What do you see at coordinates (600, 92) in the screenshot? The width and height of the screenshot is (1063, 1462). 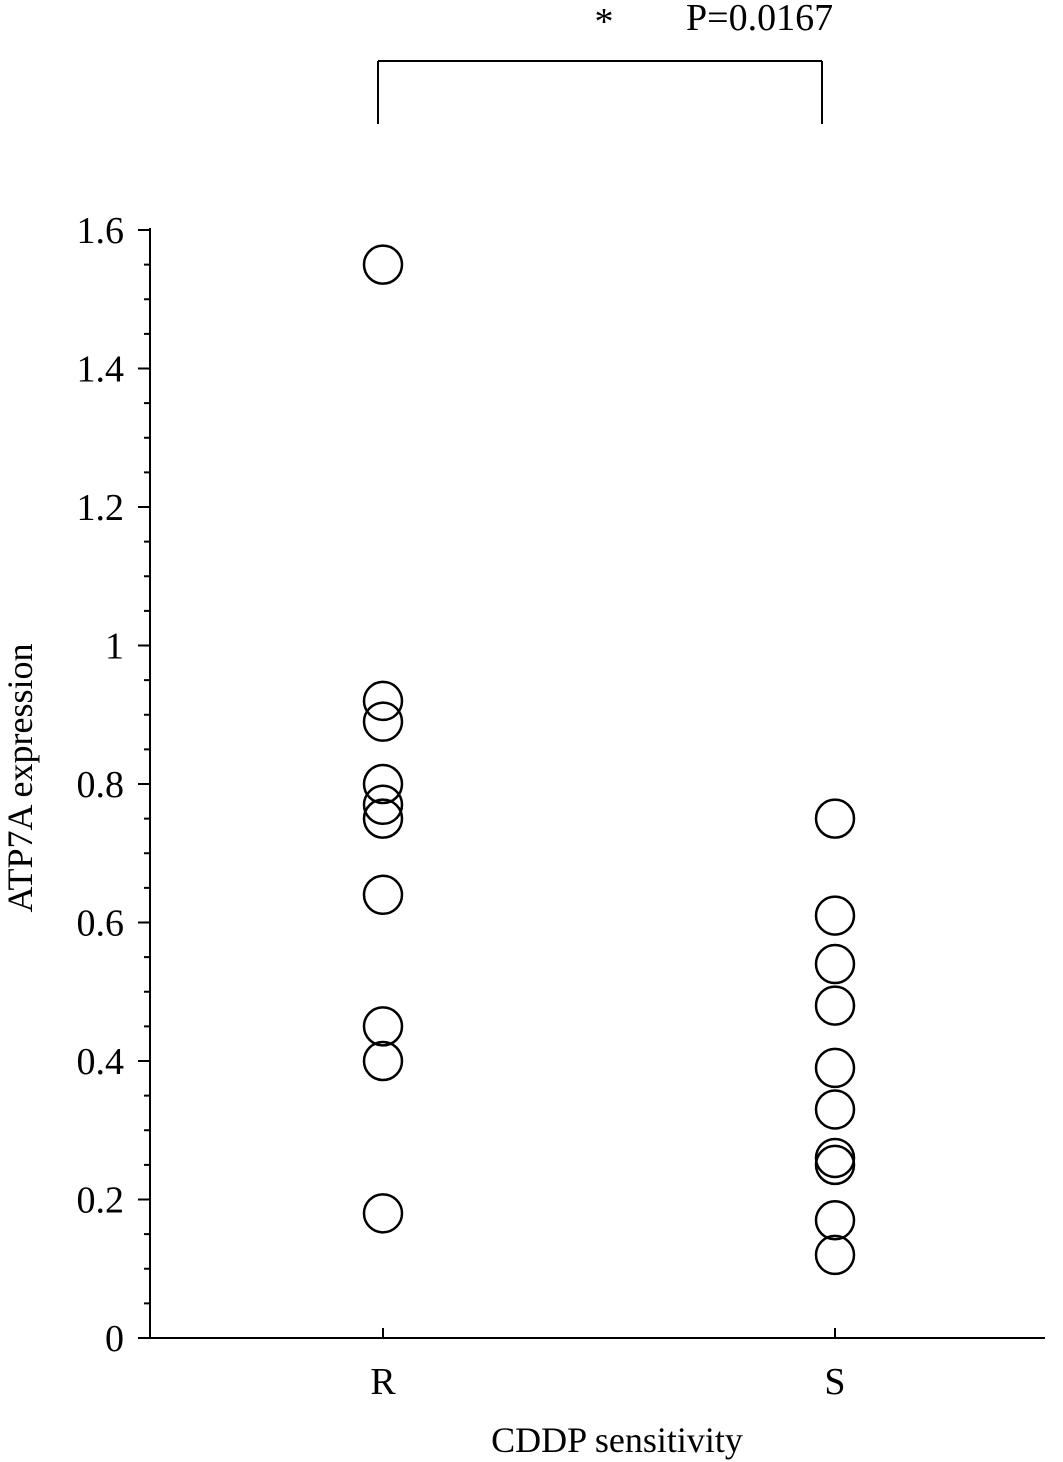 I see `significance-bracket` at bounding box center [600, 92].